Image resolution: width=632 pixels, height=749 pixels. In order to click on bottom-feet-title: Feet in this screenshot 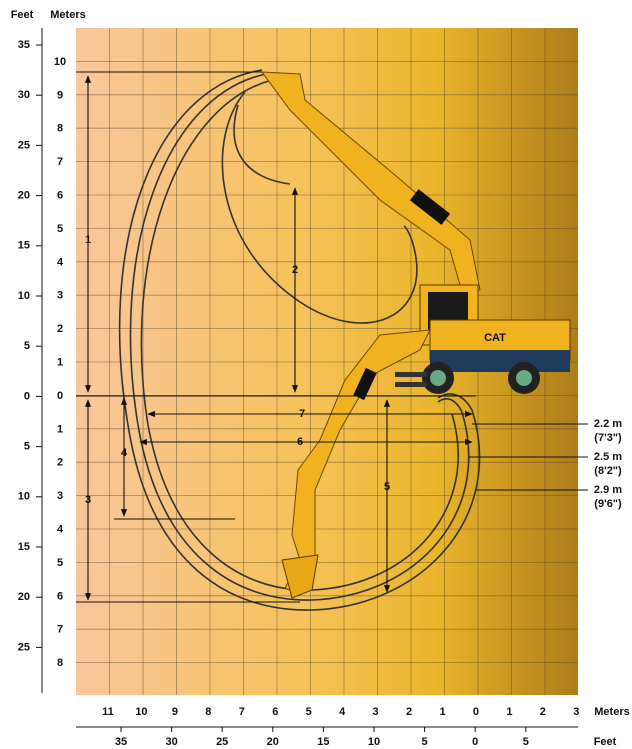, I will do `click(605, 742)`.